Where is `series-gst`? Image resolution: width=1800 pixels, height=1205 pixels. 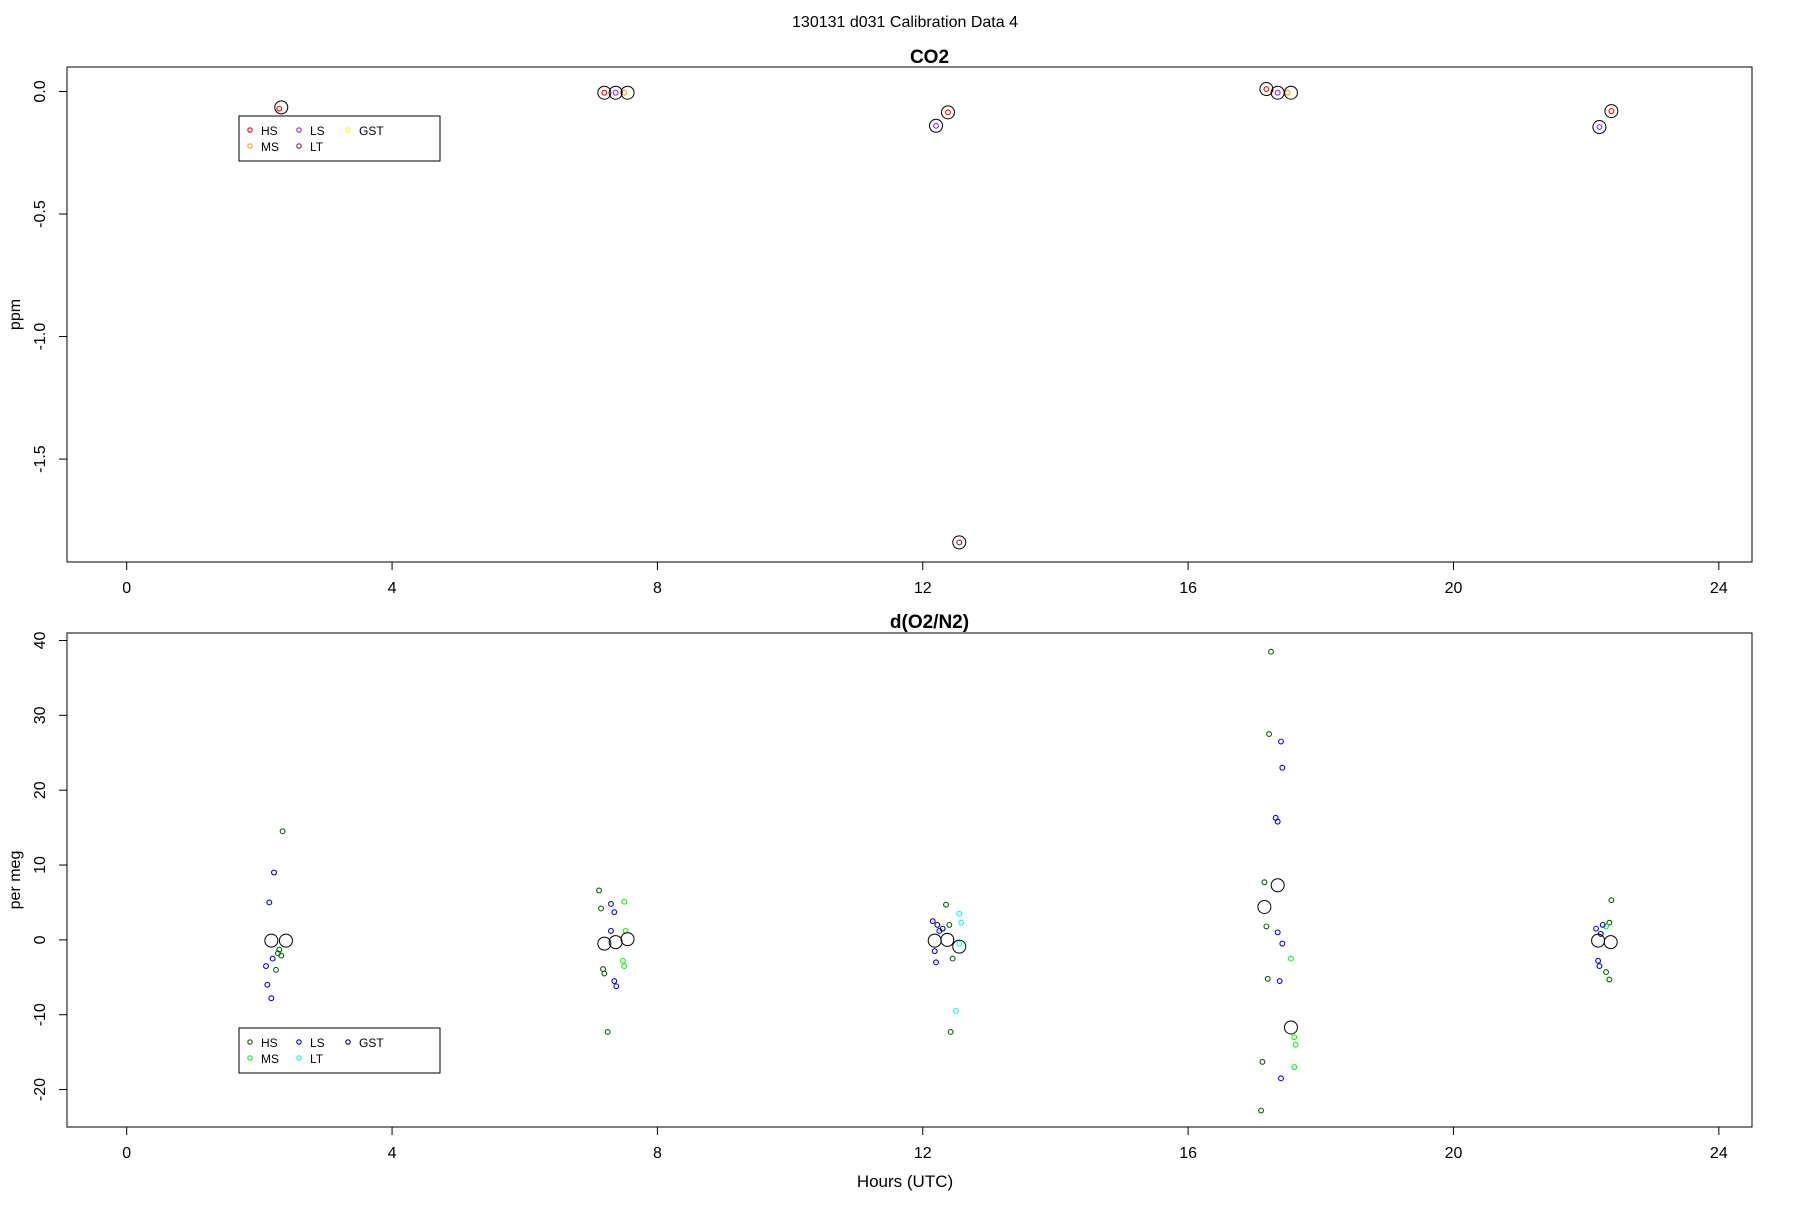 series-gst is located at coordinates (937, 903).